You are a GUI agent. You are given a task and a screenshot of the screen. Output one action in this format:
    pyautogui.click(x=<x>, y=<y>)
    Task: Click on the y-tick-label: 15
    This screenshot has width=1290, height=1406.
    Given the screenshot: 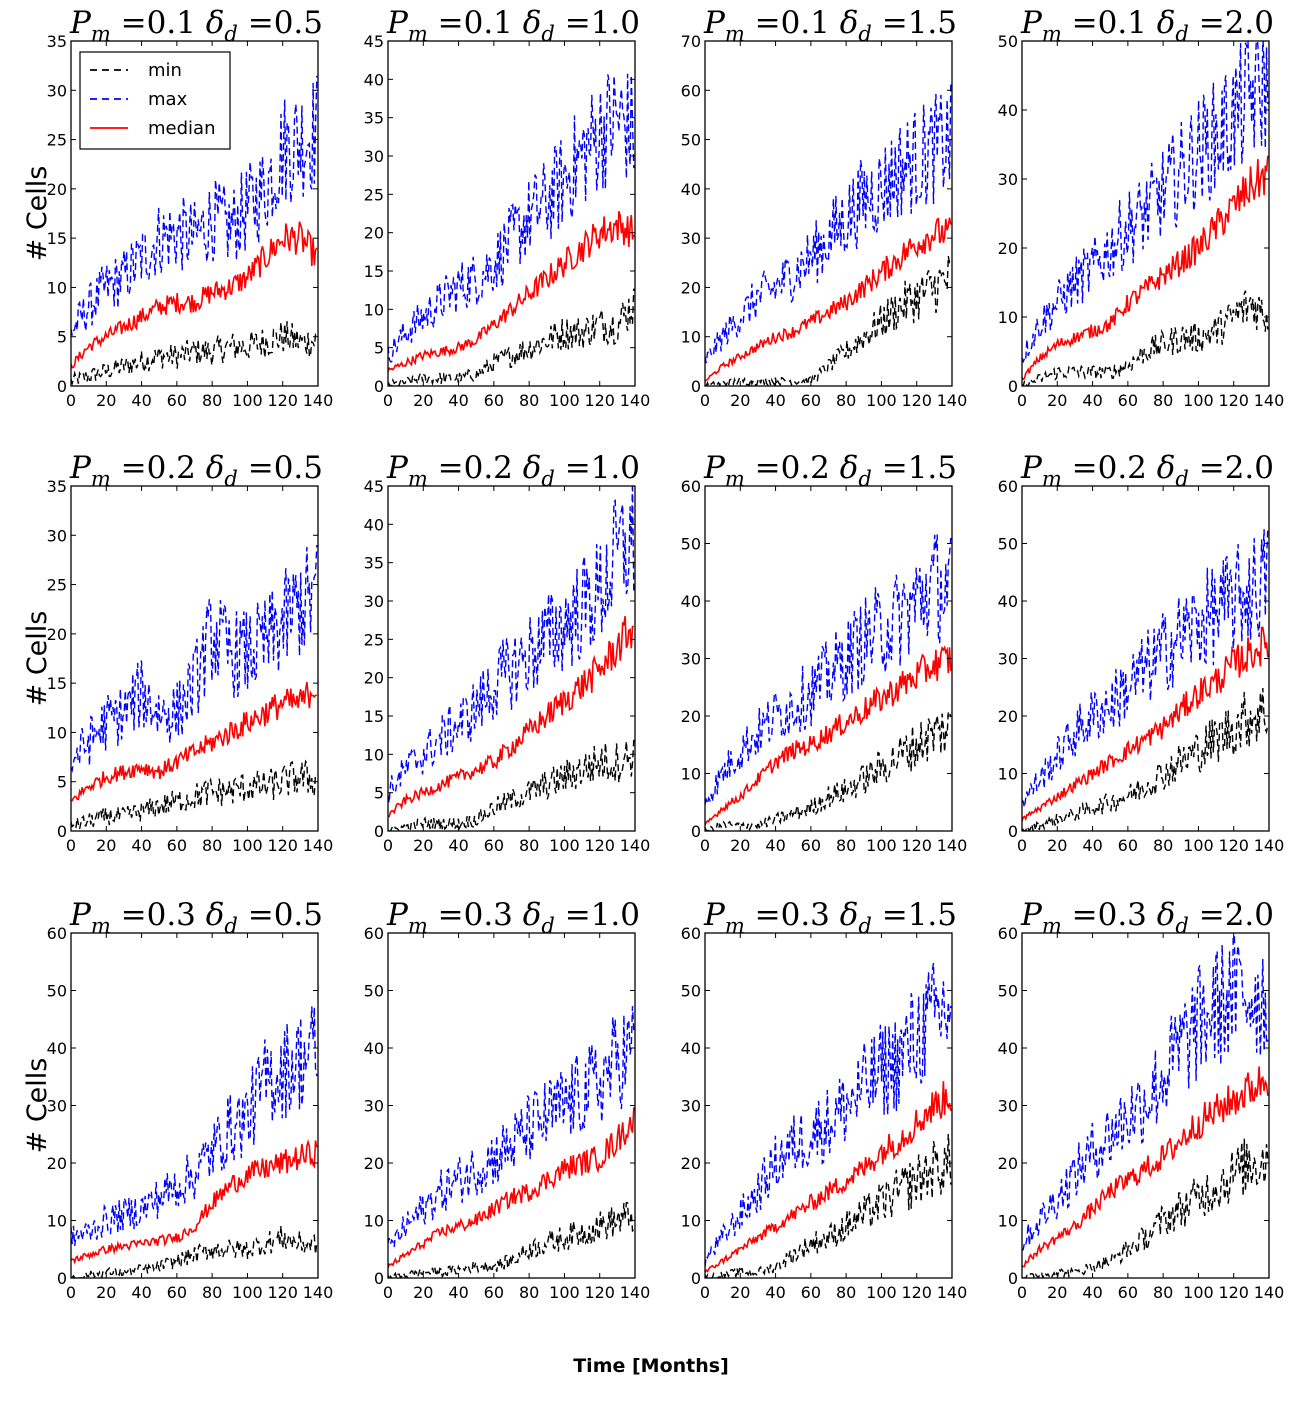 What is the action you would take?
    pyautogui.click(x=57, y=683)
    